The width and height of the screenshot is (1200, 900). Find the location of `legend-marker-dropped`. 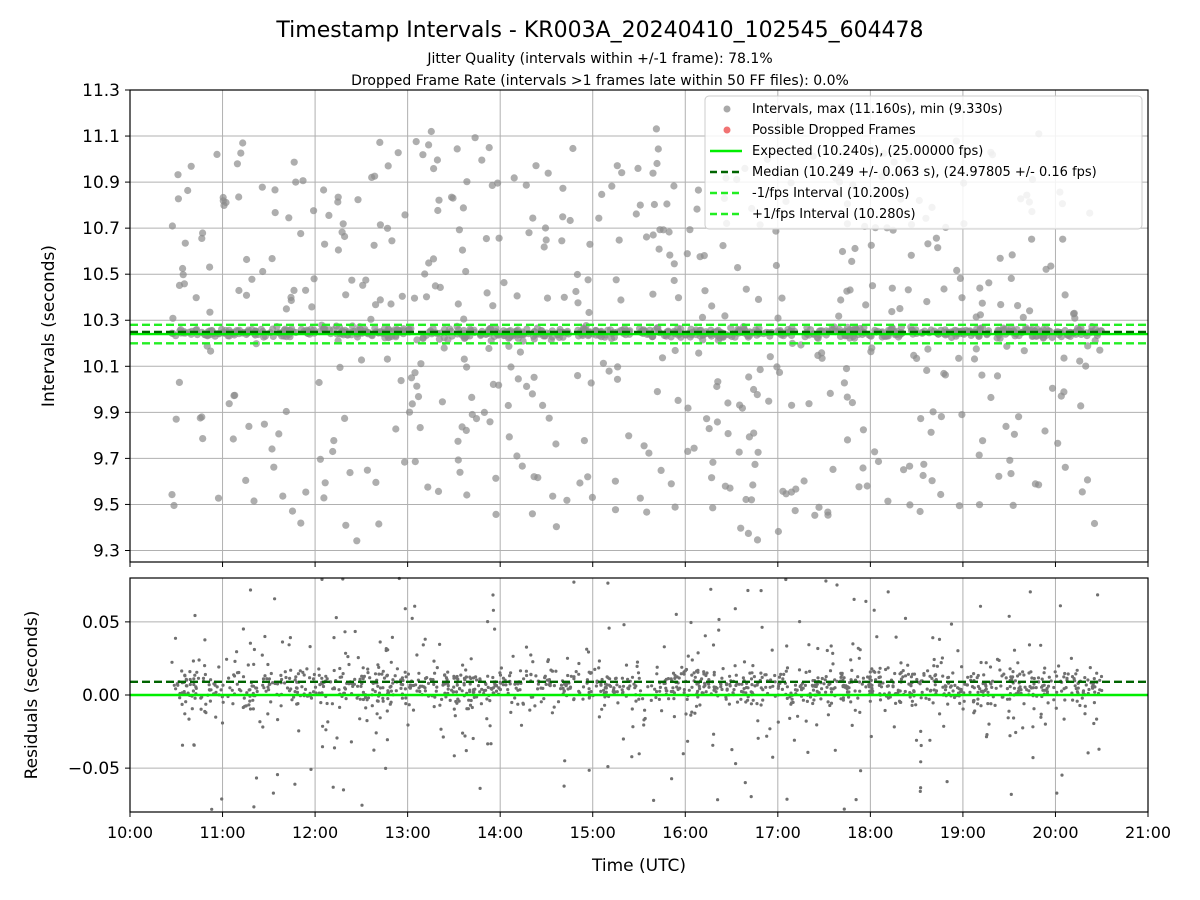

legend-marker-dropped is located at coordinates (727, 130).